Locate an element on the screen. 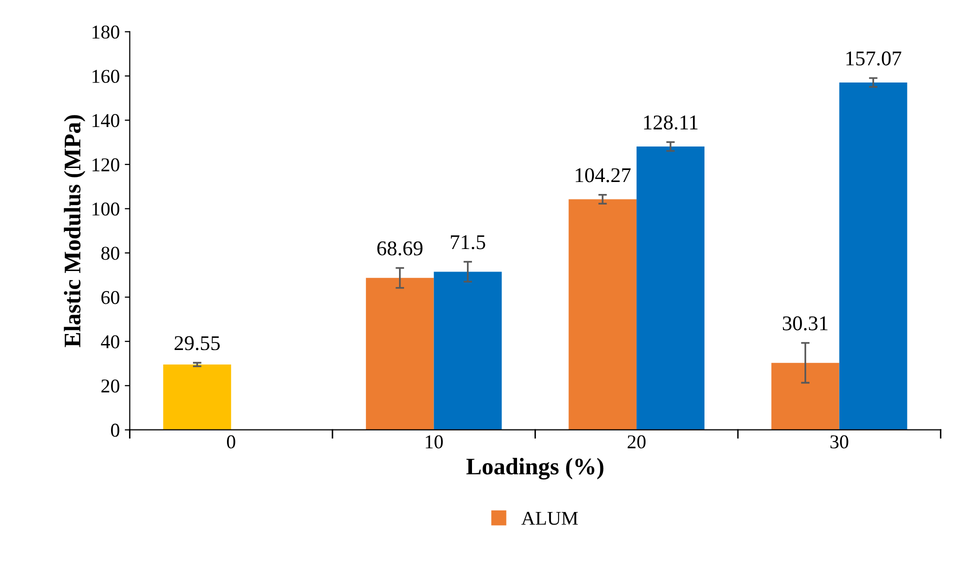 The width and height of the screenshot is (954, 577). data-label: 30.31 is located at coordinates (805, 323).